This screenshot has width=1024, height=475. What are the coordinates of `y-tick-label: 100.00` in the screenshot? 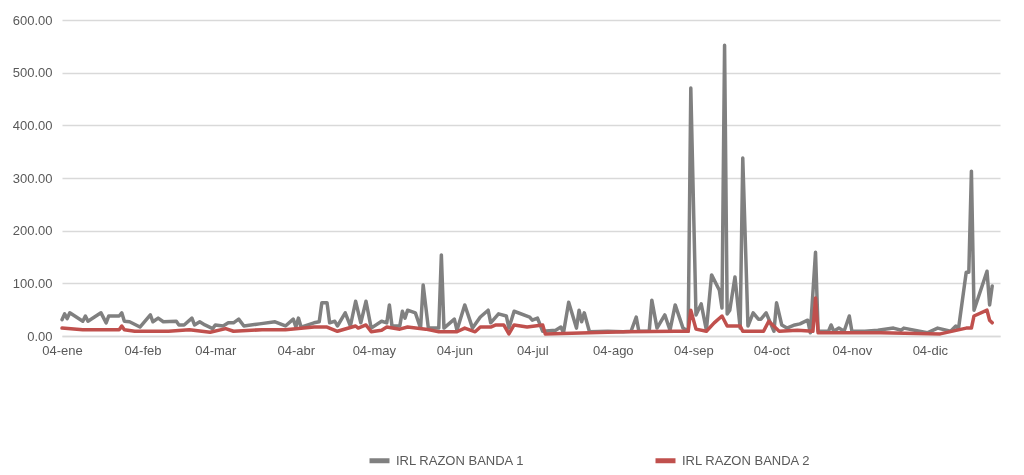 It's located at (32, 283).